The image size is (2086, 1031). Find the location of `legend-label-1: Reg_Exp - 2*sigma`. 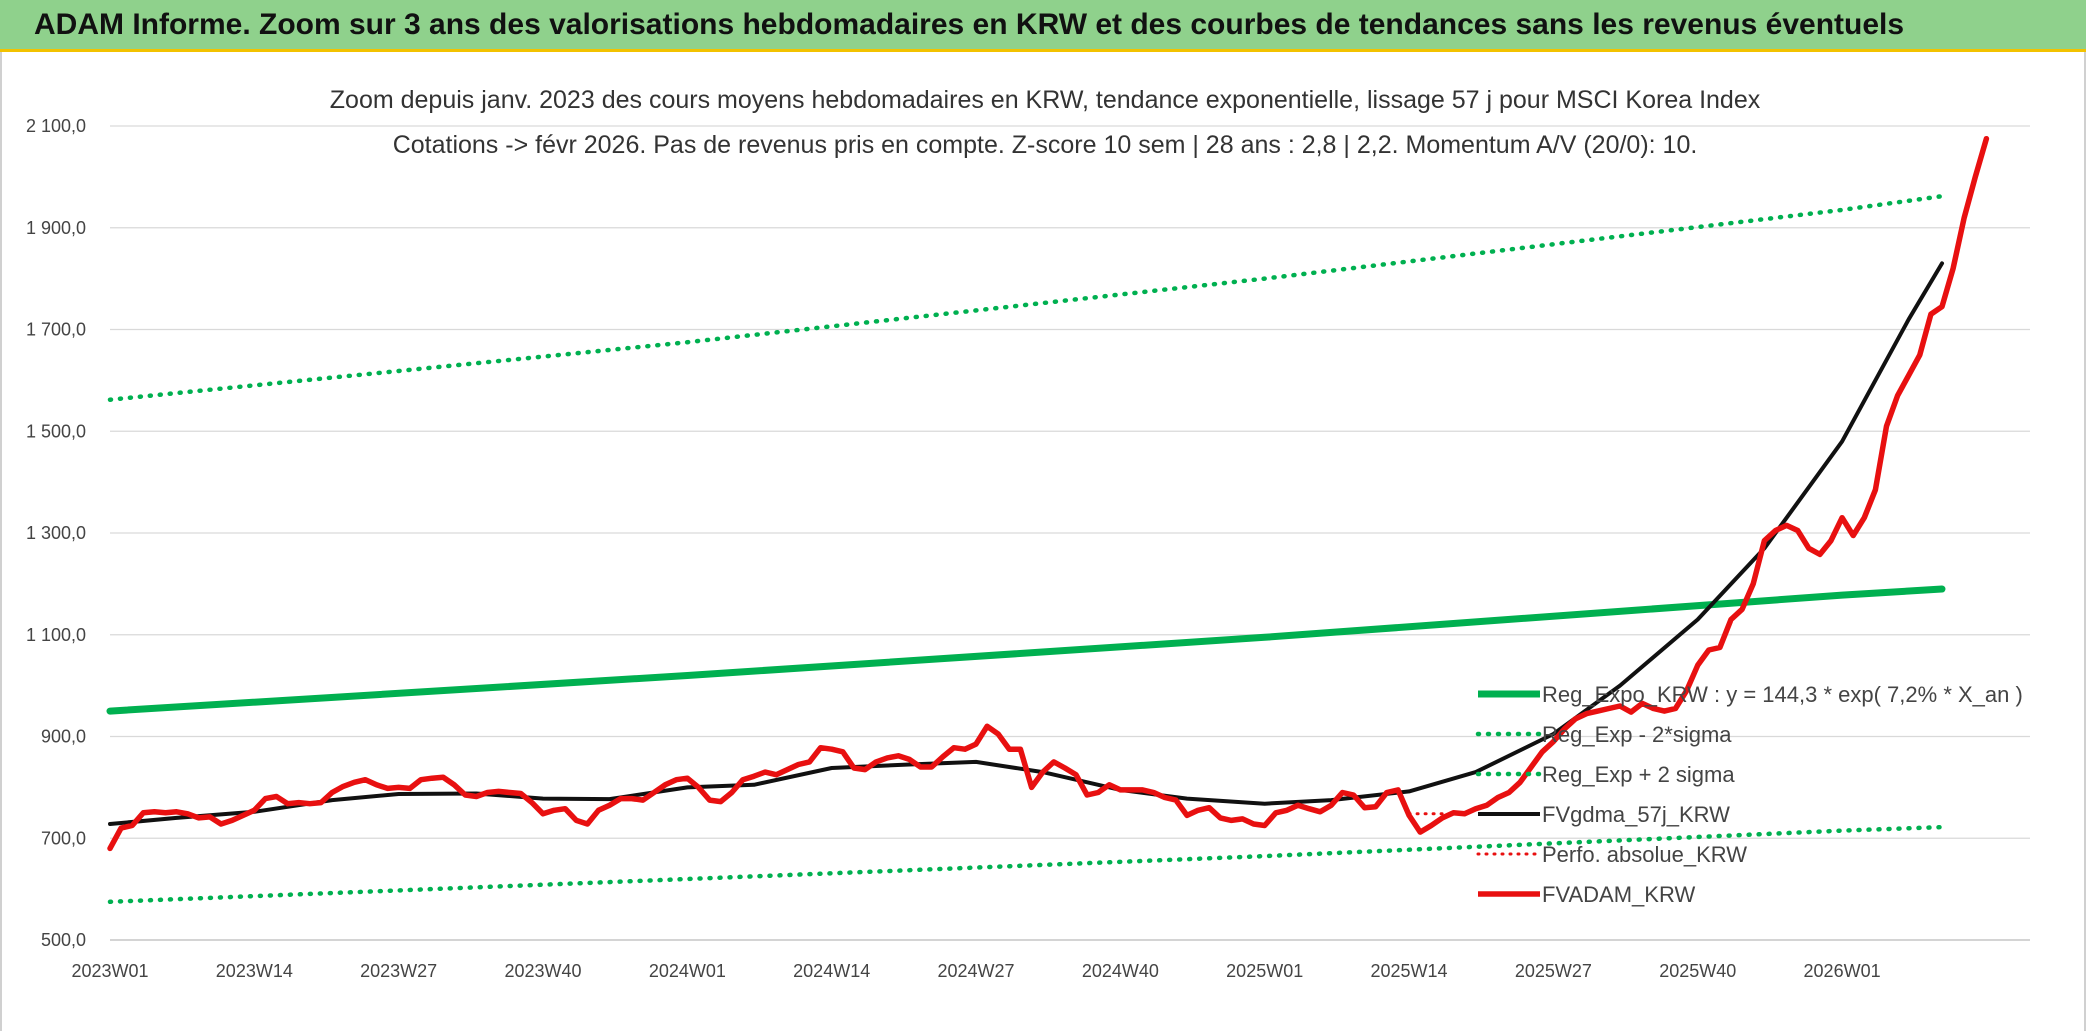

legend-label-1: Reg_Exp - 2*sigma is located at coordinates (1637, 734).